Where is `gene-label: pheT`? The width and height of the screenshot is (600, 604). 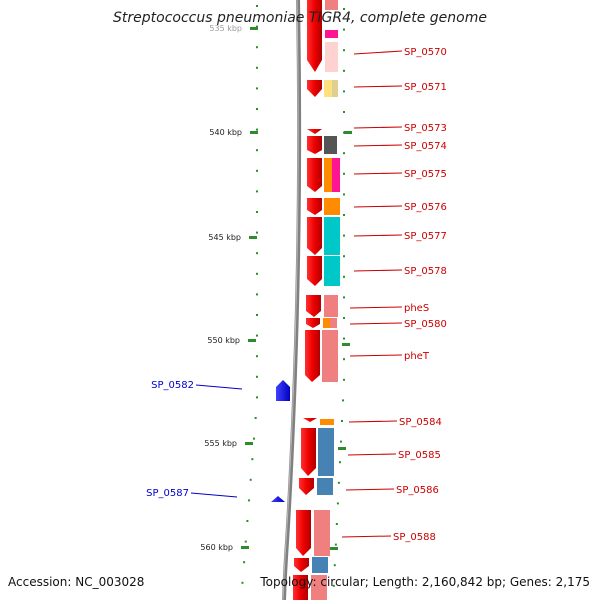 gene-label: pheT is located at coordinates (417, 356).